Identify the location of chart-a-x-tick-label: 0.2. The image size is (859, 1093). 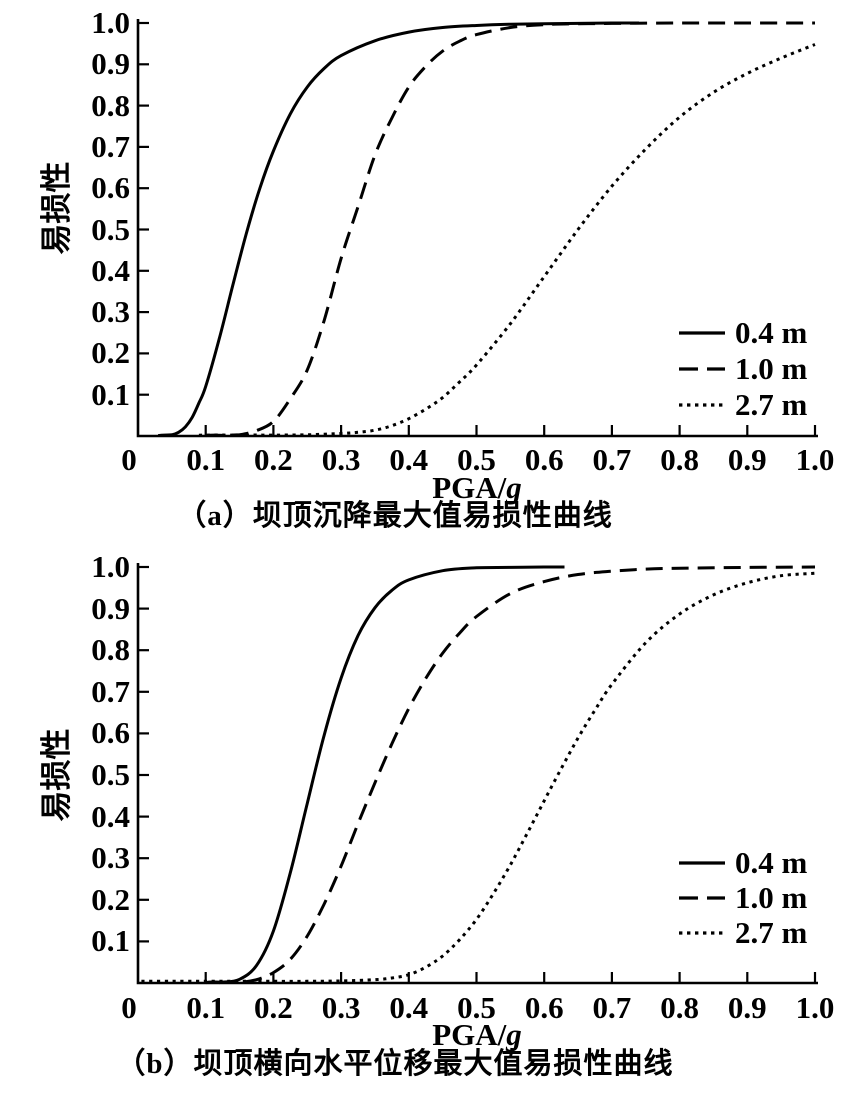
(273, 459).